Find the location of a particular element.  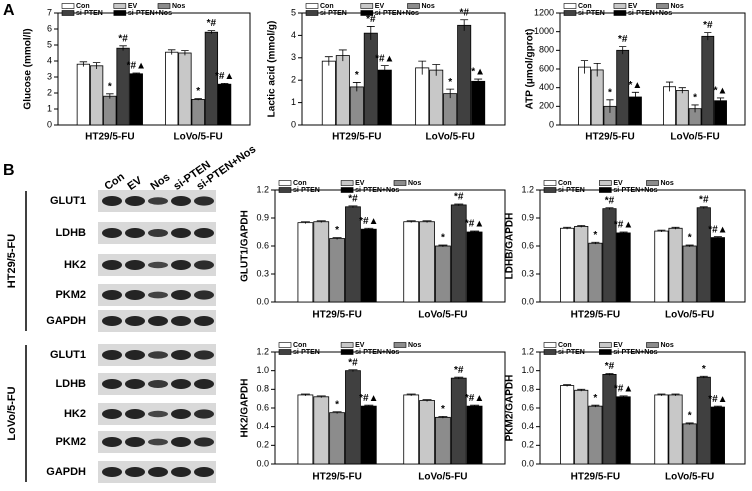

y-tick-label: 0.8 is located at coordinates (262, 389).